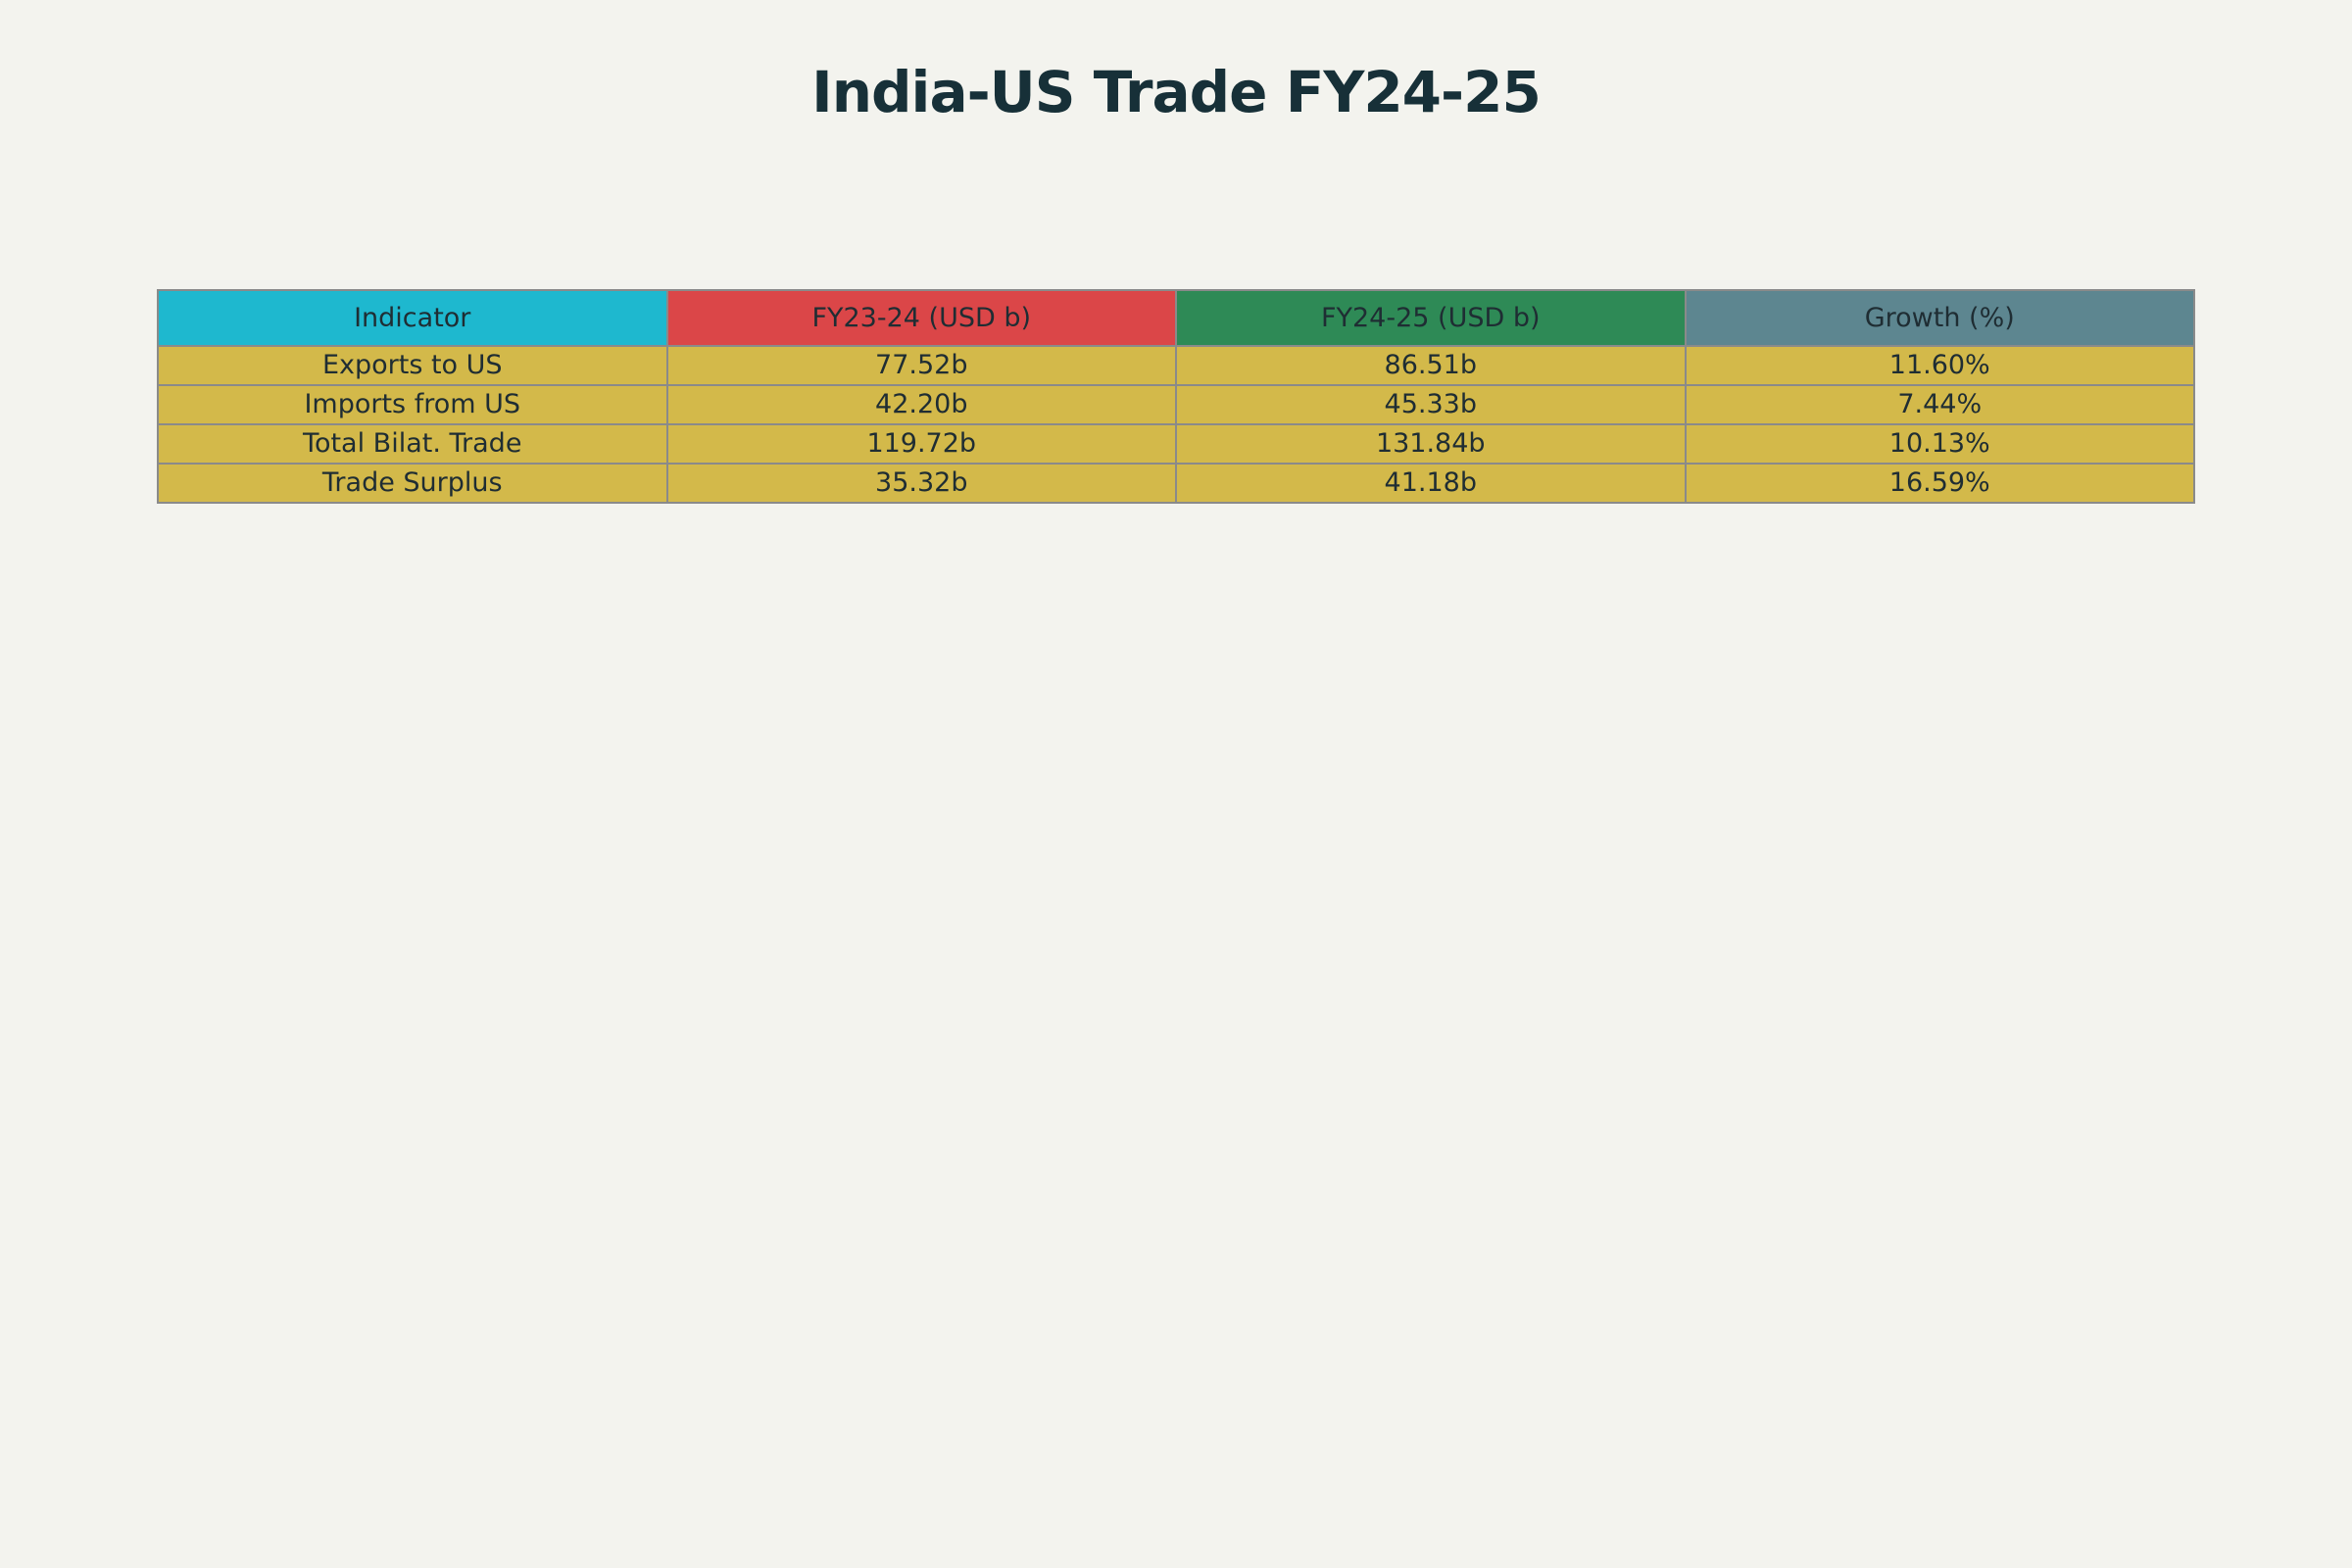 The width and height of the screenshot is (2352, 1568). Describe the element at coordinates (1431, 318) in the screenshot. I see `header-fy24-25: FY24-25 (USD b)` at that location.